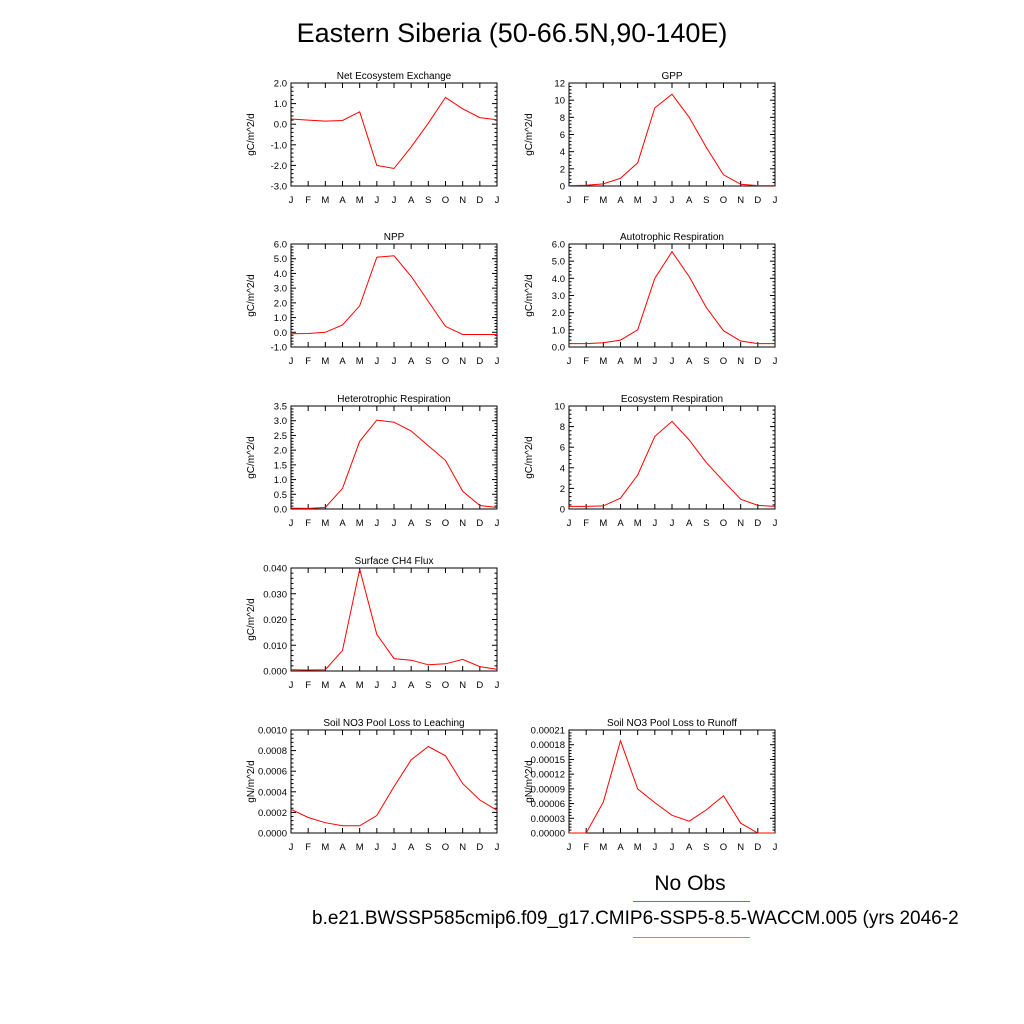 The image size is (1024, 1024). What do you see at coordinates (548, 775) in the screenshot?
I see `y-tick-label: 0.00012` at bounding box center [548, 775].